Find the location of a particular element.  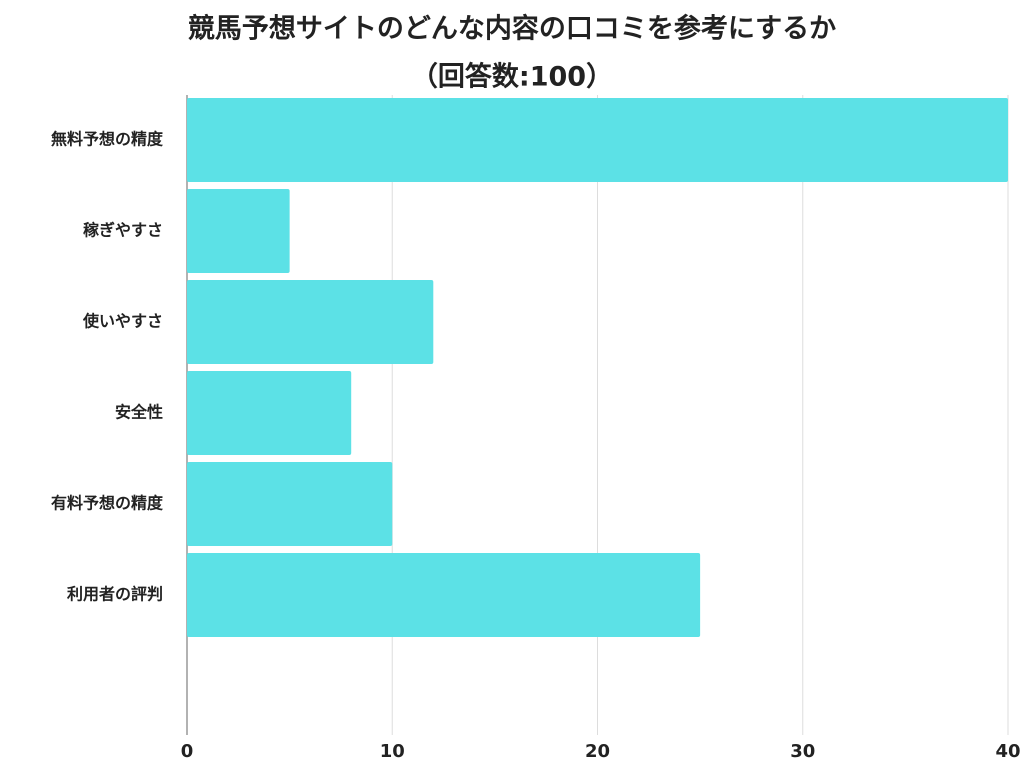

y-tick-label: 稼ぎやすさ is located at coordinates (123, 230).